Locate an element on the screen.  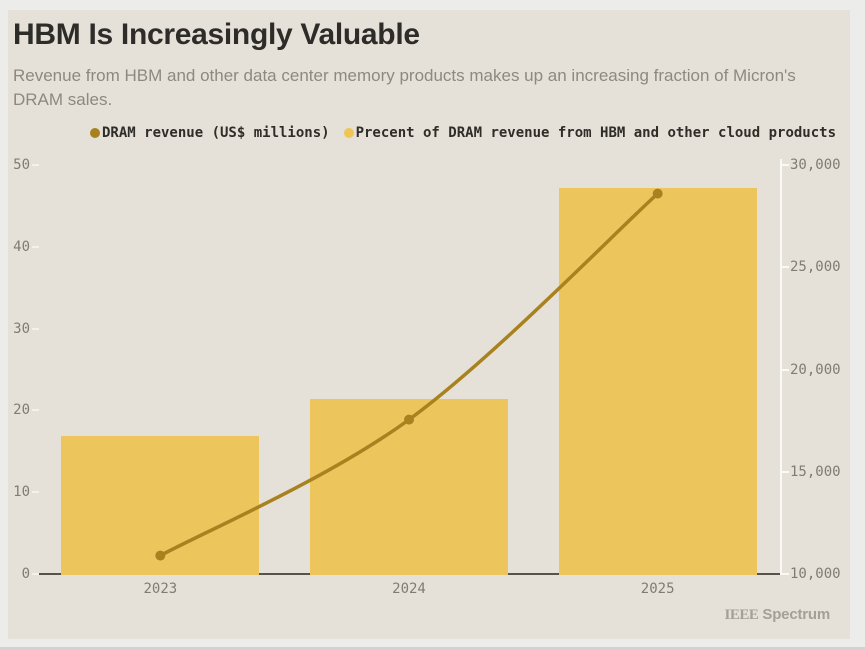
left-axis-tick-label: 40 is located at coordinates (21, 246).